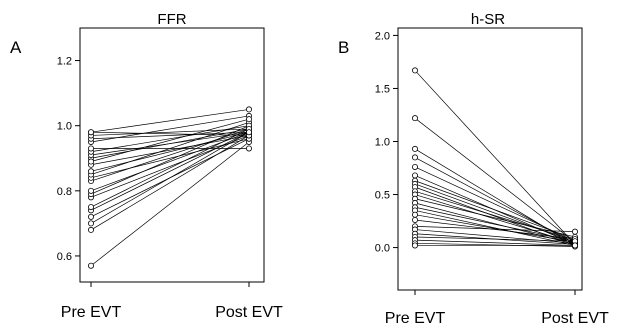 The height and width of the screenshot is (328, 619). What do you see at coordinates (382, 249) in the screenshot?
I see `y-tick-label: 0.0` at bounding box center [382, 249].